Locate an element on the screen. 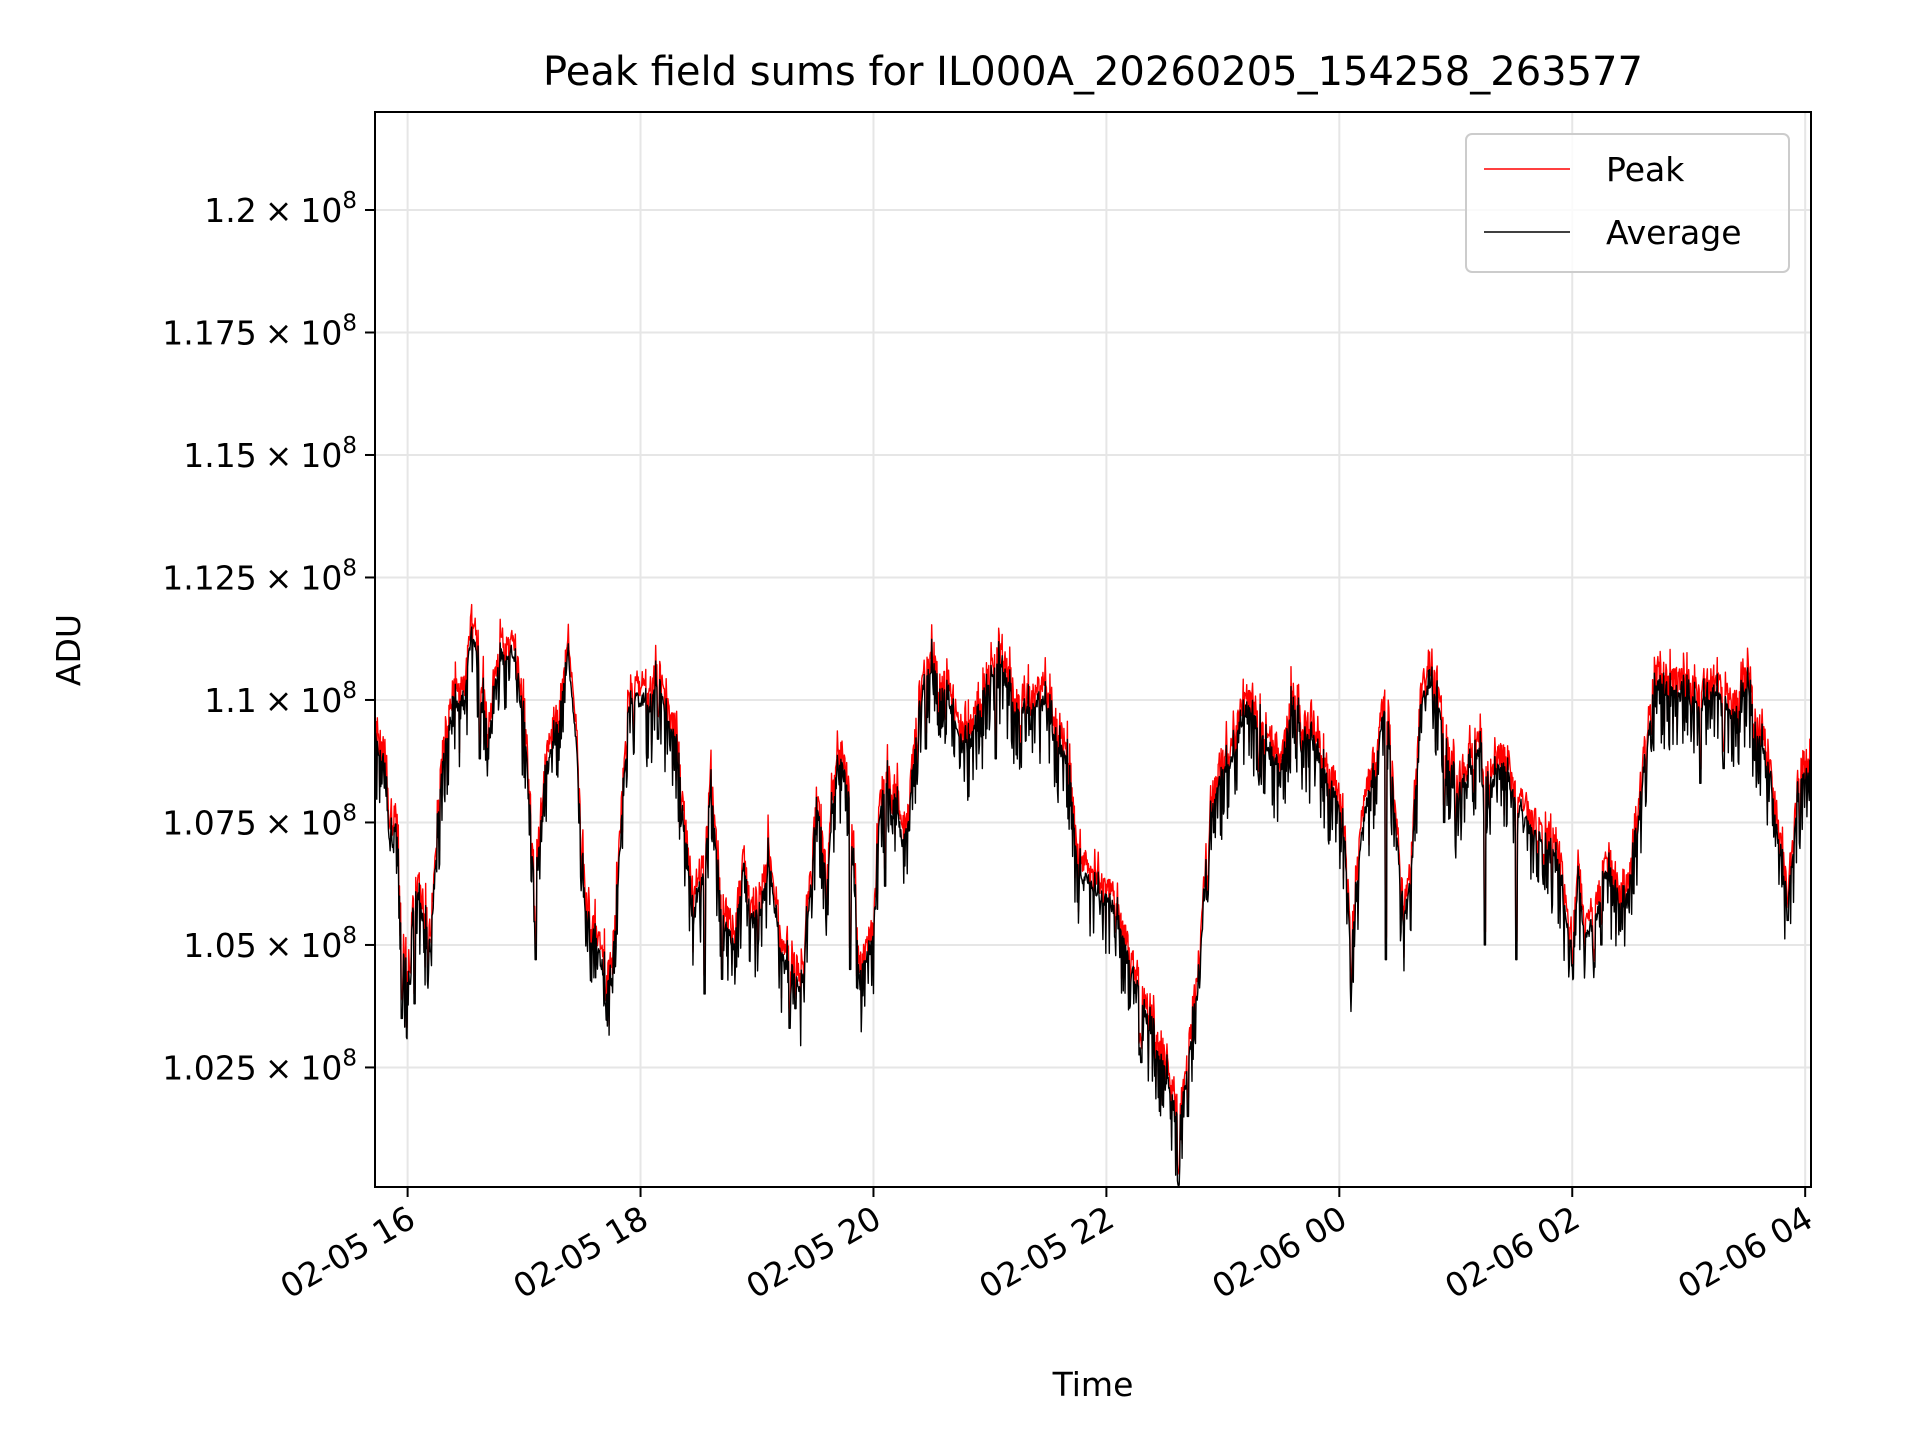 This screenshot has width=1920, height=1440. y-tick-label: 1.05 × 10⁸ is located at coordinates (270, 944).